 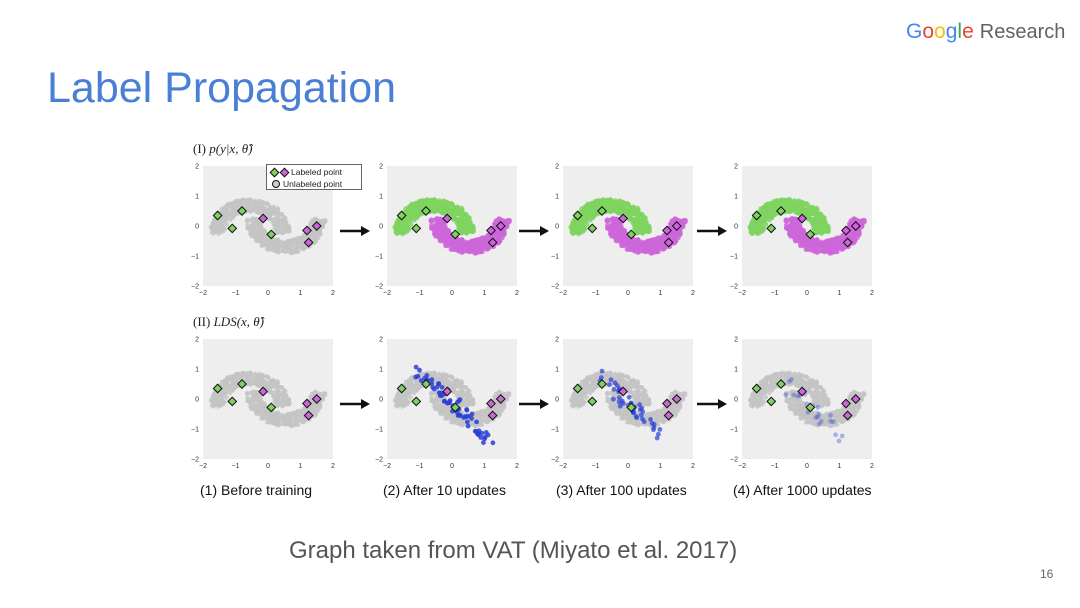 What do you see at coordinates (1022, 32) in the screenshot?
I see `research-wordmark: Research` at bounding box center [1022, 32].